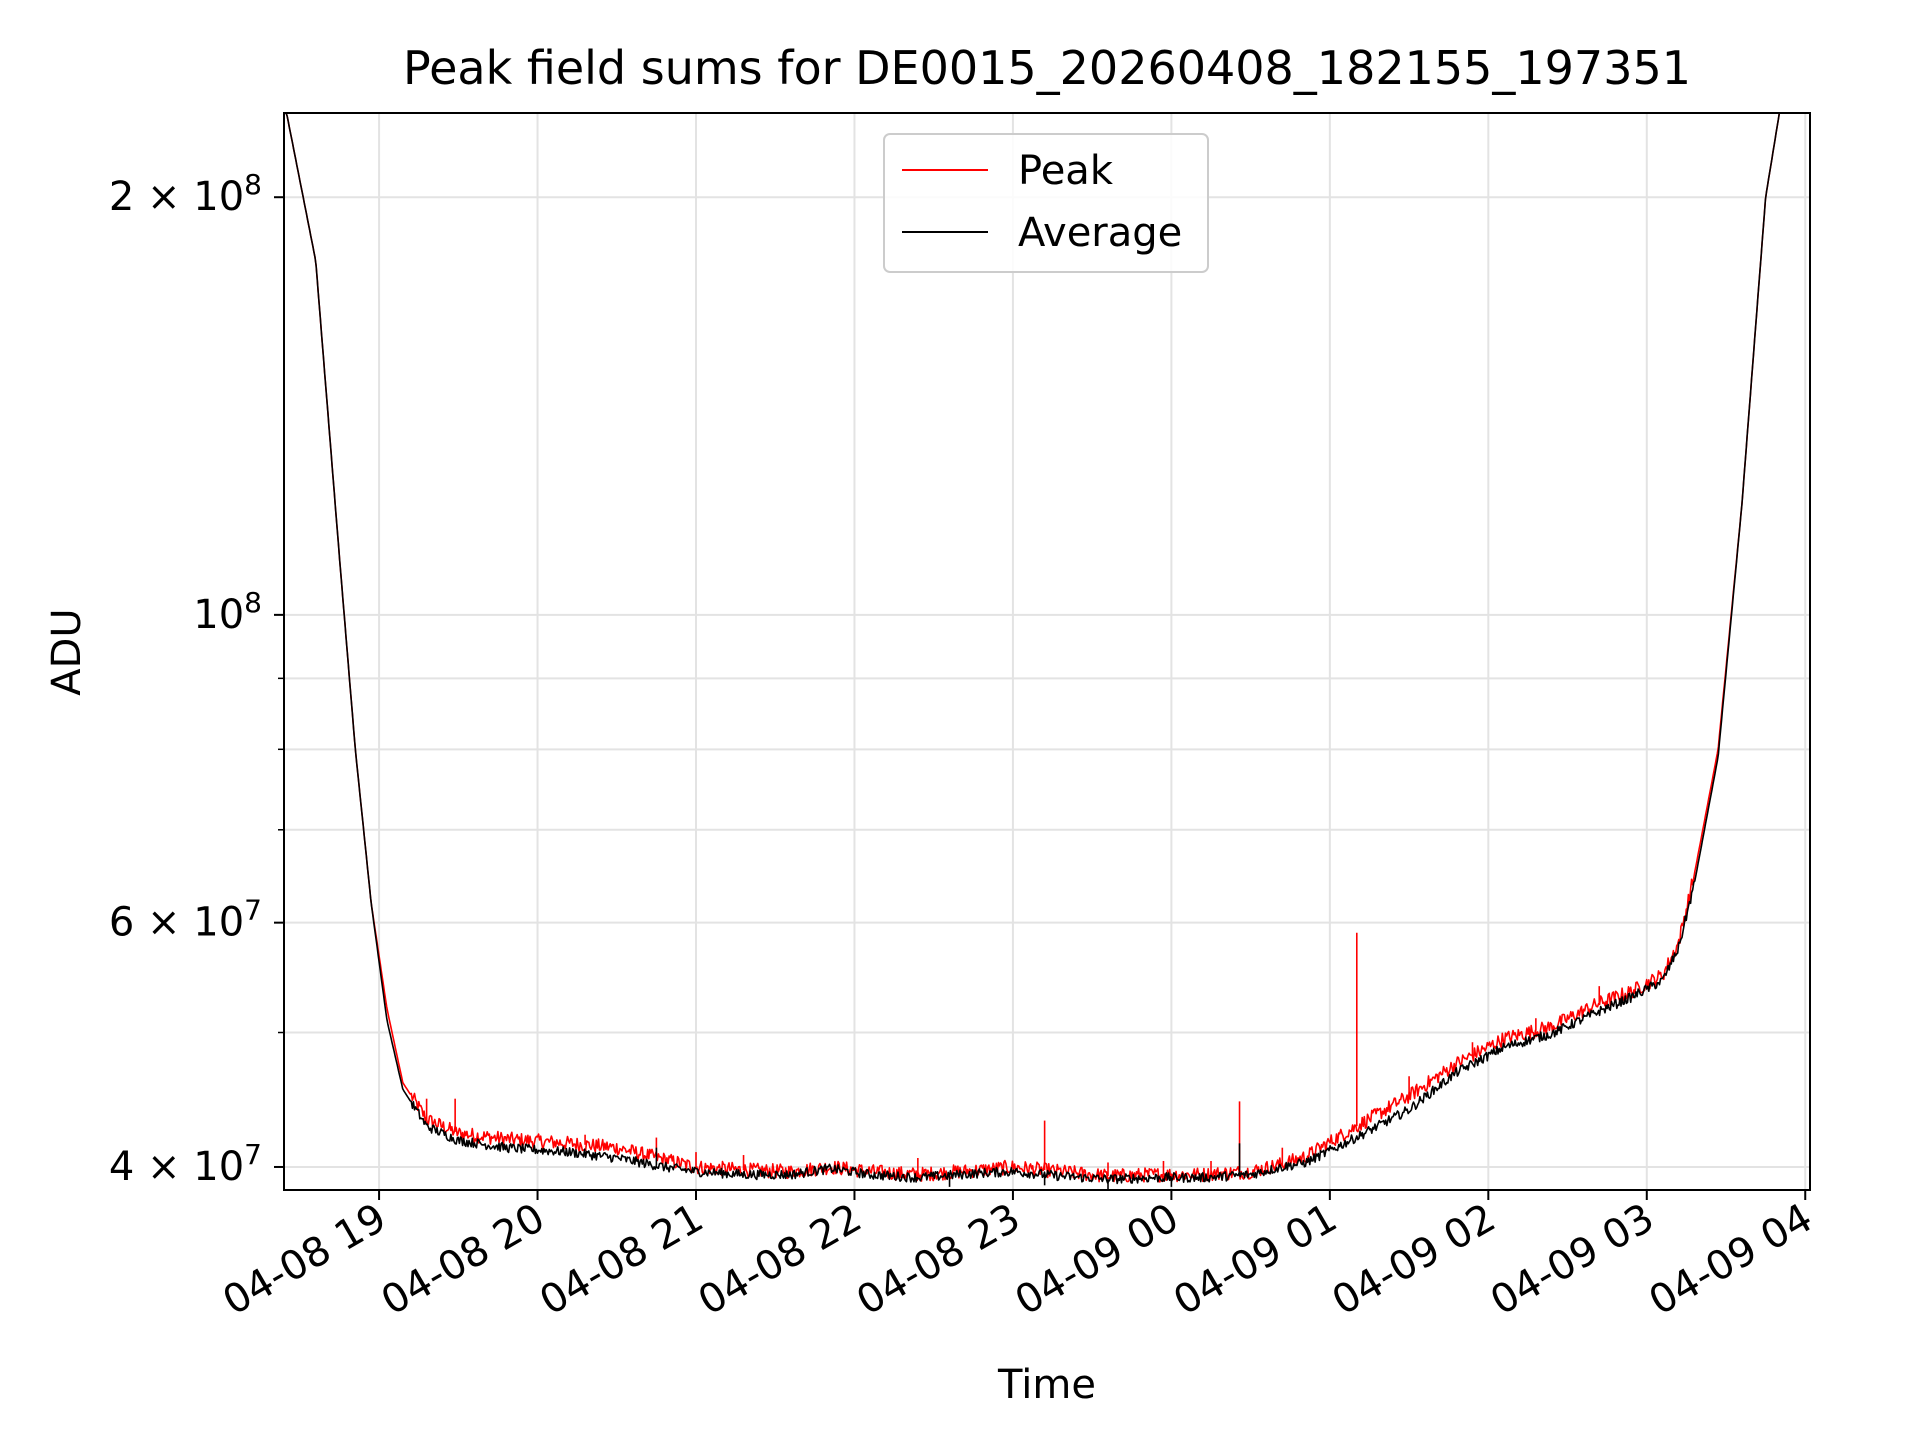 Image resolution: width=1920 pixels, height=1440 pixels. What do you see at coordinates (1046, 1385) in the screenshot?
I see `x-axis-label: Time` at bounding box center [1046, 1385].